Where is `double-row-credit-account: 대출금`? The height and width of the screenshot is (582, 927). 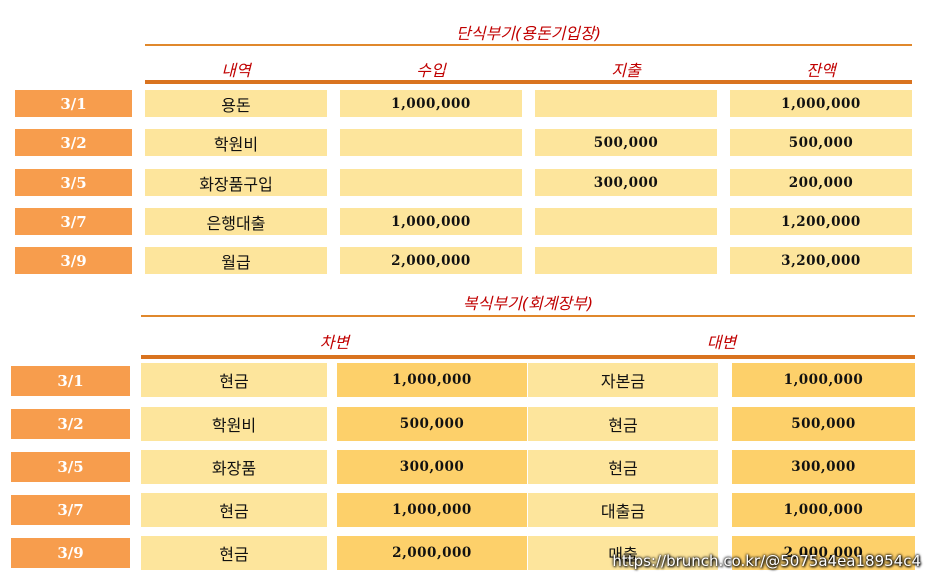 double-row-credit-account: 대출금 is located at coordinates (623, 510).